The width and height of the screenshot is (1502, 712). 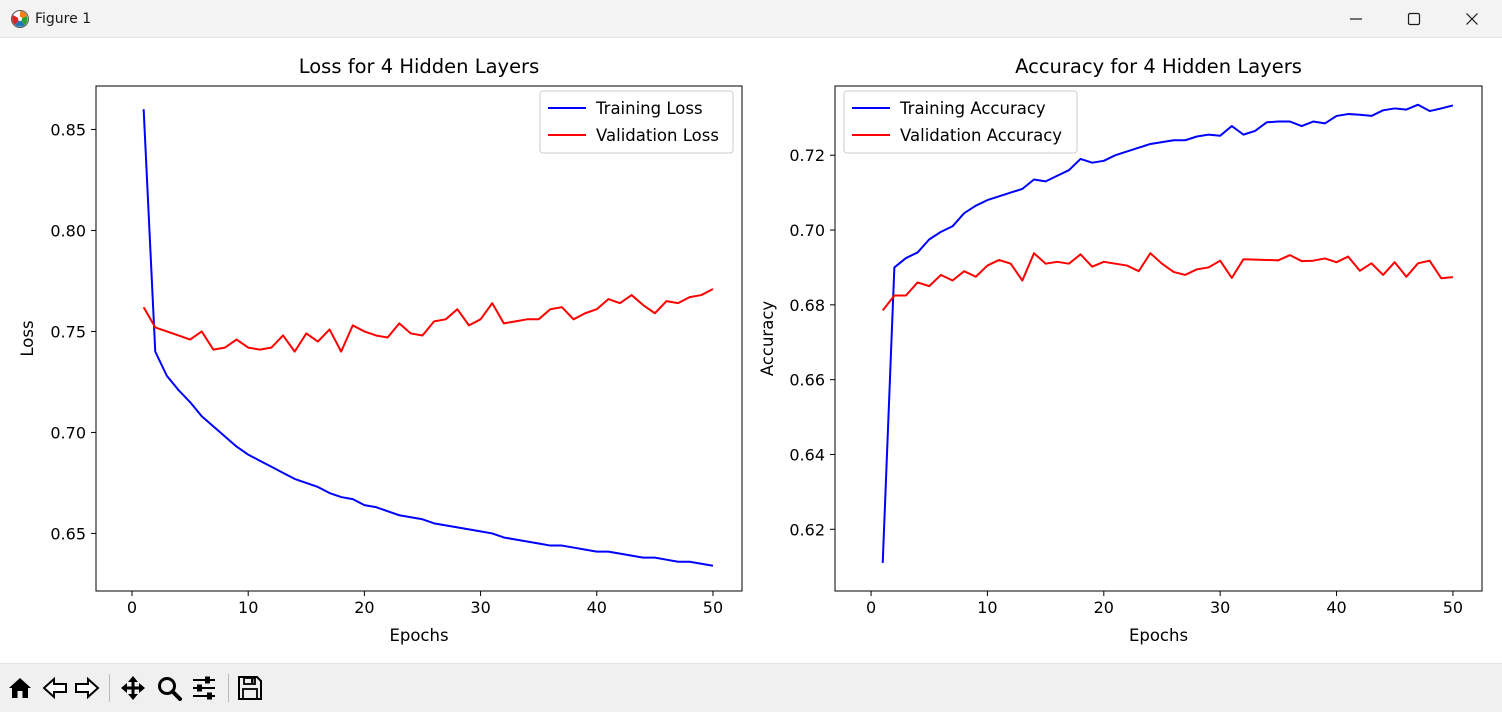 What do you see at coordinates (27, 338) in the screenshot?
I see `y-axis-label: Loss` at bounding box center [27, 338].